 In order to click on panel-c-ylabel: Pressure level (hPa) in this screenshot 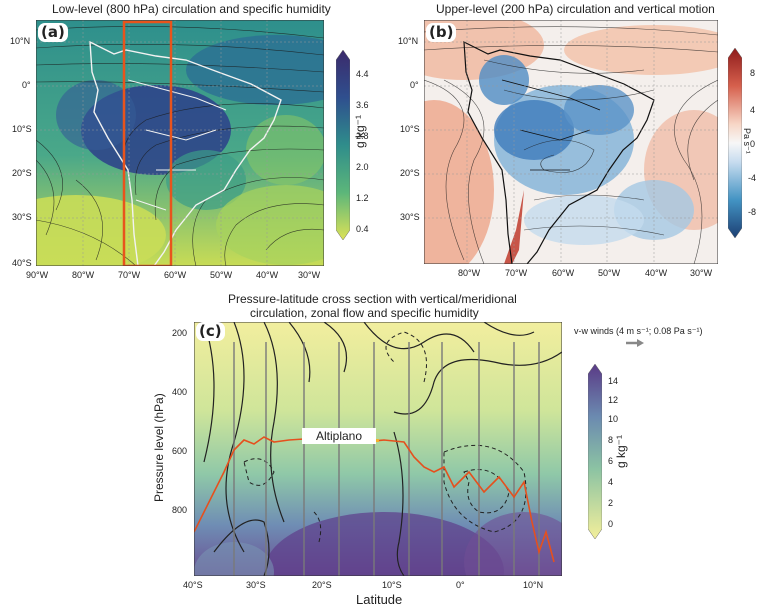, I will do `click(159, 447)`.